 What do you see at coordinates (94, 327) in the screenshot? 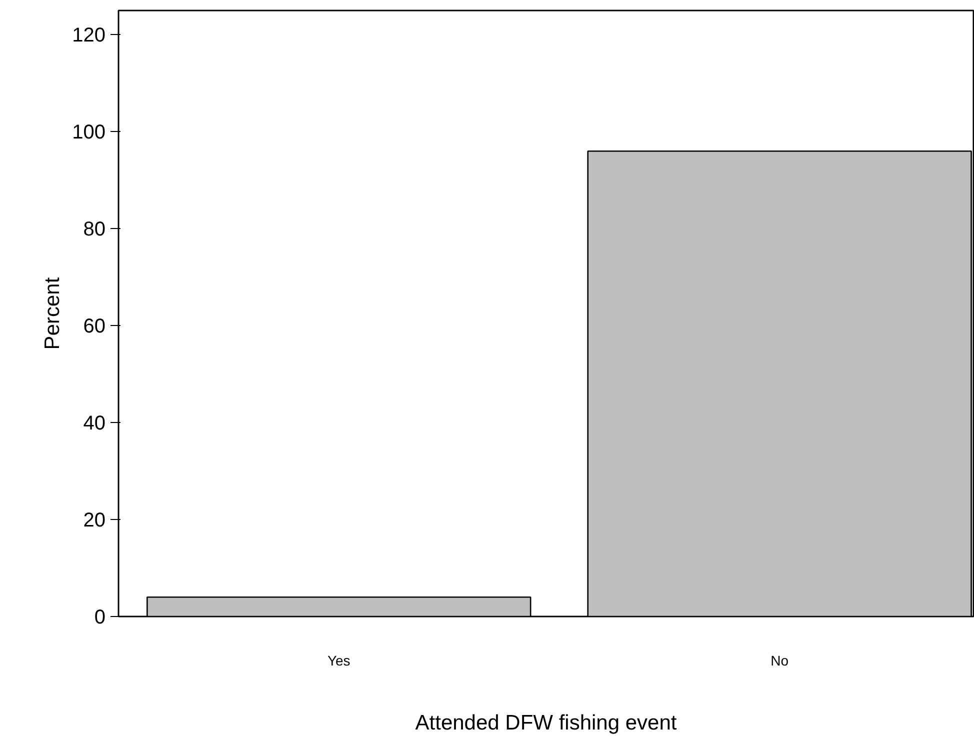
I see `y-tick-label: 60` at bounding box center [94, 327].